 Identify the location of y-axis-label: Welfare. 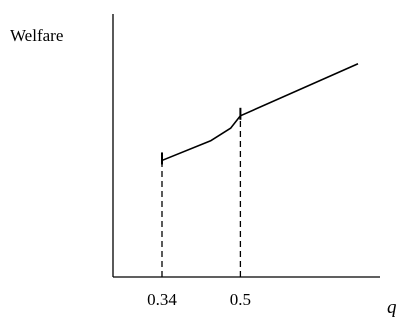
(36, 35).